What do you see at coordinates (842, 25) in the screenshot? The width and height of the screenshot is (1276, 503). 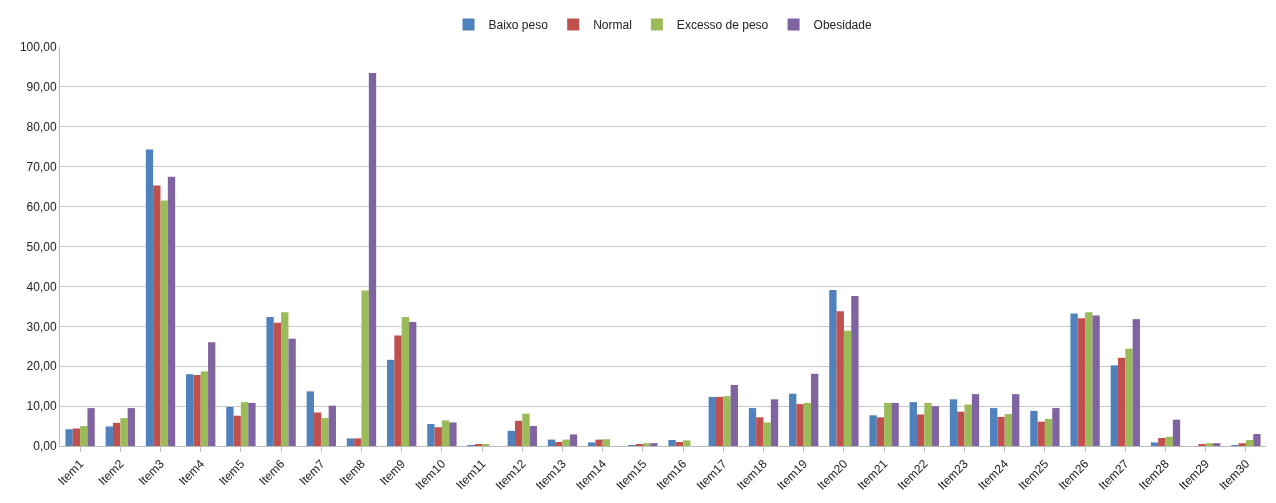 I see `legend-label: Obesidade` at bounding box center [842, 25].